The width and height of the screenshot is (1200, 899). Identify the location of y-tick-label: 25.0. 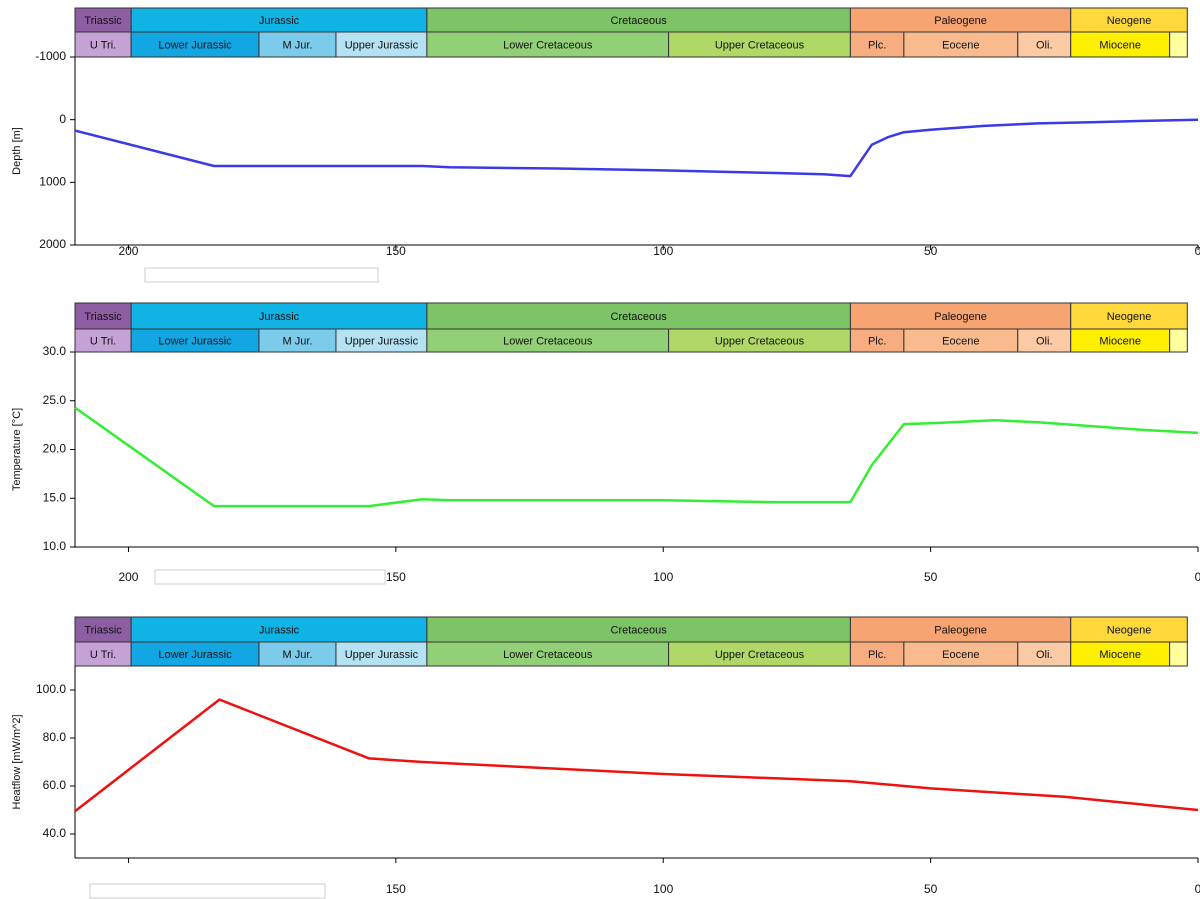
(55, 400).